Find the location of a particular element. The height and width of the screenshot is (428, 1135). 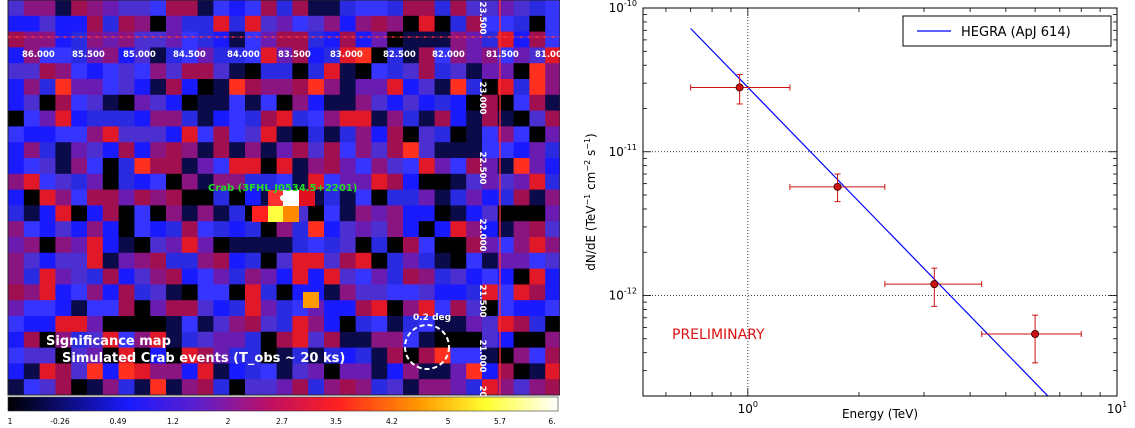

dec-tick-label: 21.000 is located at coordinates (482, 356).